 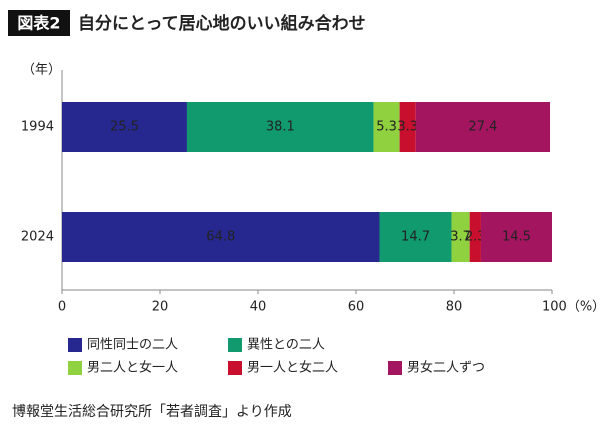 What do you see at coordinates (571, 307) in the screenshot?
I see `x-tick-label: 100（%）` at bounding box center [571, 307].